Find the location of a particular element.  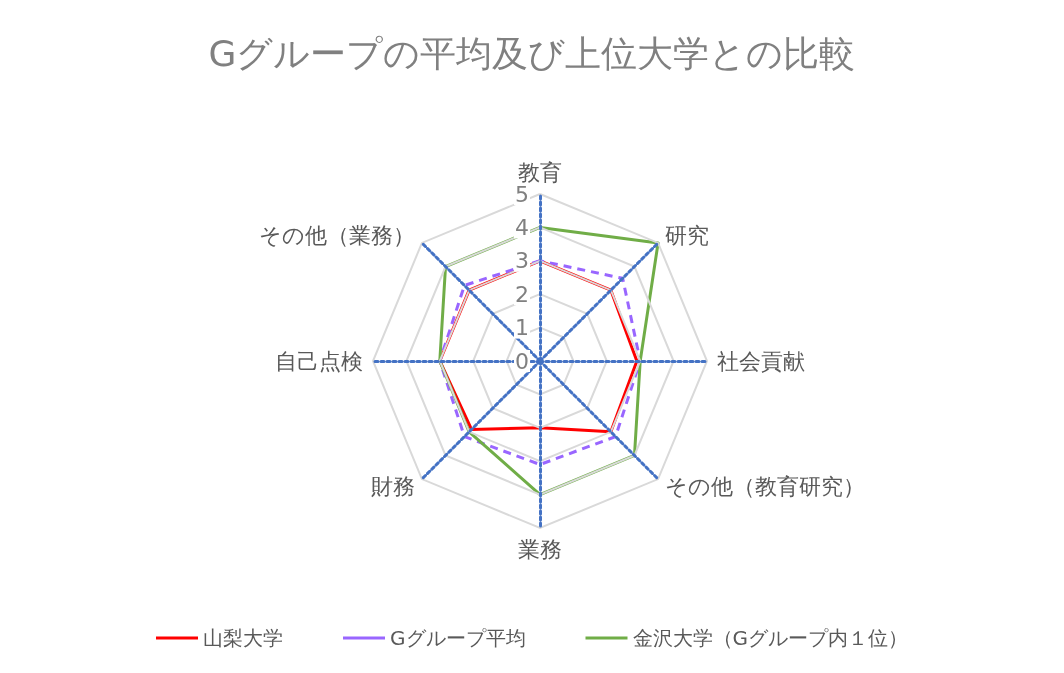

y-tick-label: 2 is located at coordinates (522, 294).